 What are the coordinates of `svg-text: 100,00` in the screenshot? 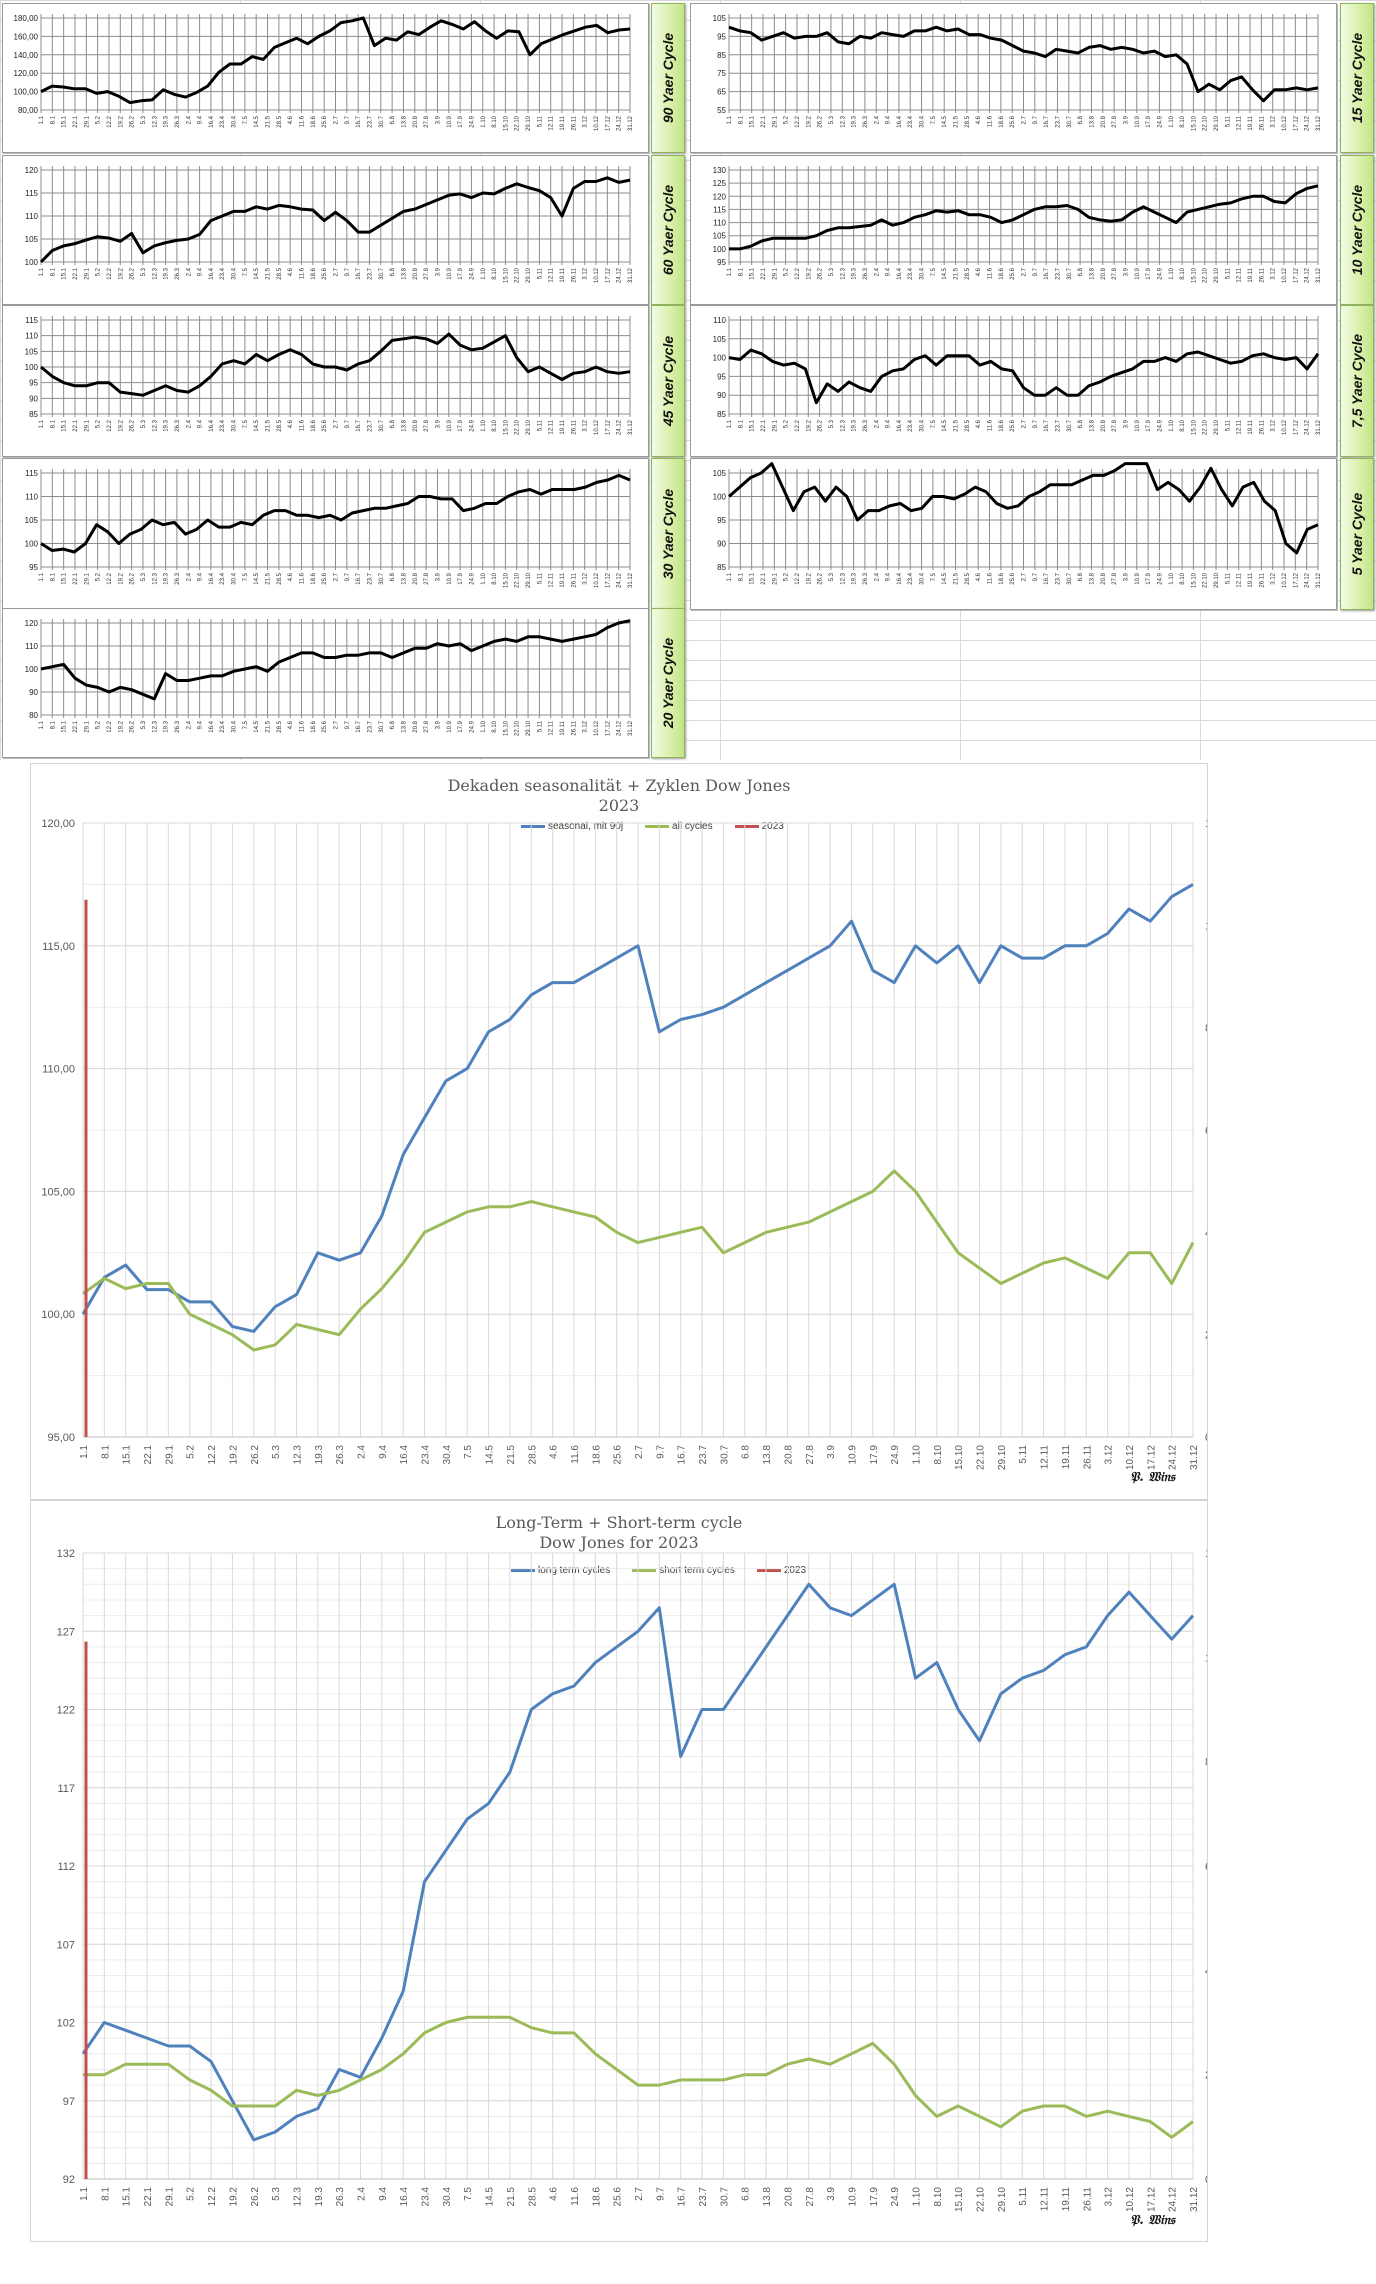 It's located at (58, 1315).